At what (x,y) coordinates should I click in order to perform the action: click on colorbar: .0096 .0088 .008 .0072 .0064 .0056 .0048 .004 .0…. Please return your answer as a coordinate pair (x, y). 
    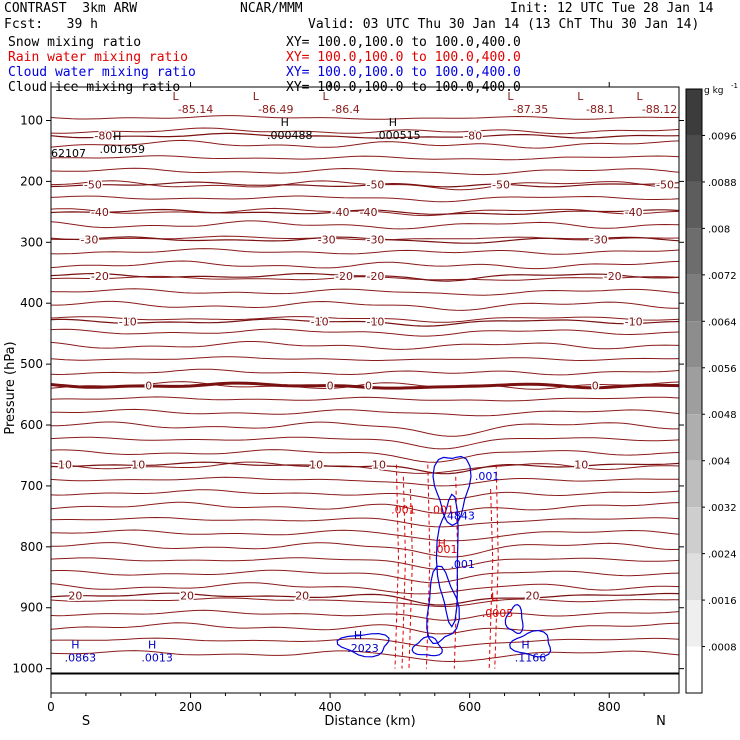
    Looking at the image, I should click on (711, 391).